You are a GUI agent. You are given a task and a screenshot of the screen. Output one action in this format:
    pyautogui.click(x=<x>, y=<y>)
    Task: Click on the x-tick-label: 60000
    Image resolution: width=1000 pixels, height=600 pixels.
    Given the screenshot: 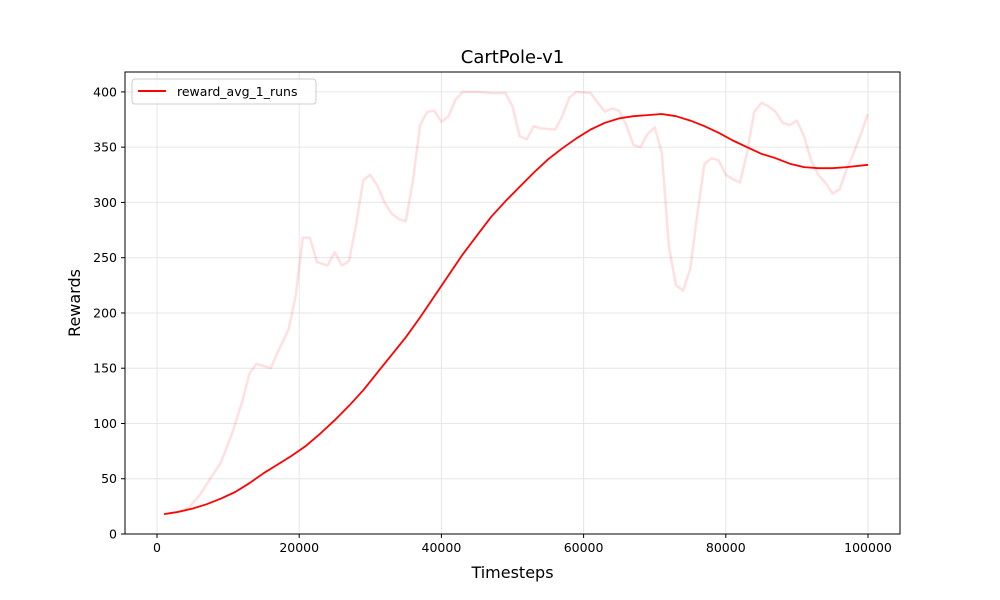 What is the action you would take?
    pyautogui.click(x=584, y=547)
    